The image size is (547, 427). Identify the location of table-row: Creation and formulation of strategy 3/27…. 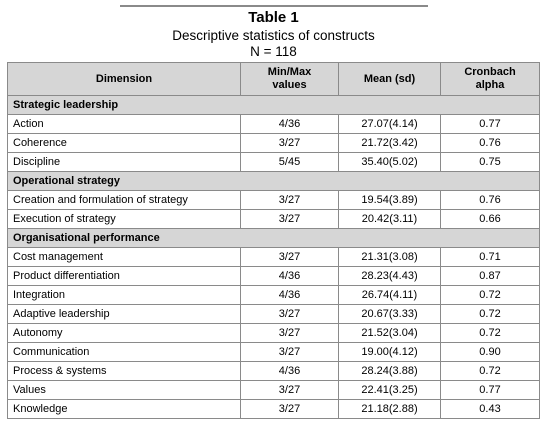
(273, 200).